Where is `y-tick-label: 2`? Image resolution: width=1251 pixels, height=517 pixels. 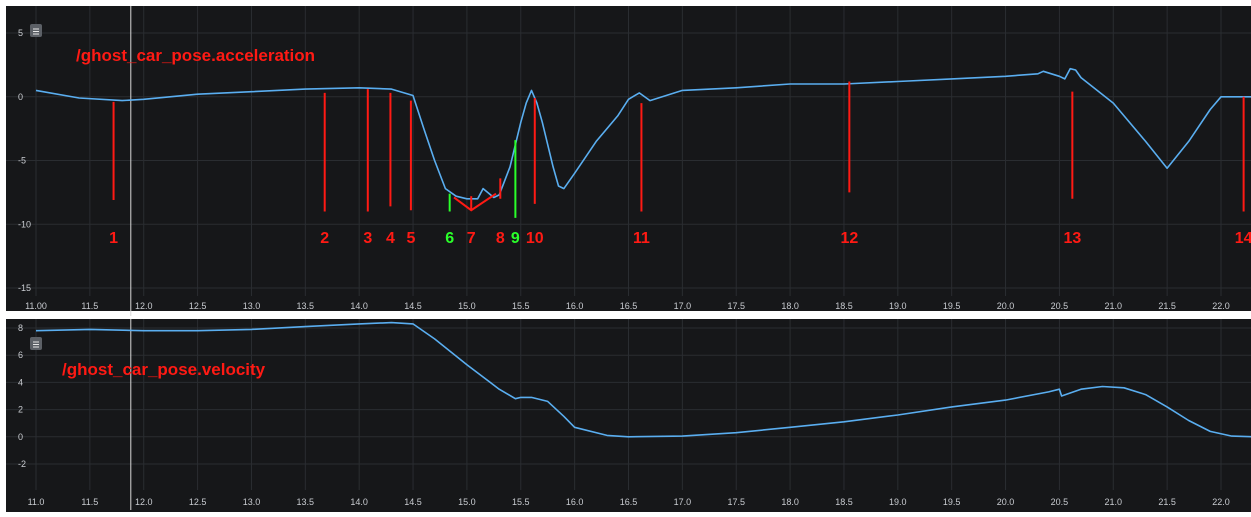 y-tick-label: 2 is located at coordinates (20, 410).